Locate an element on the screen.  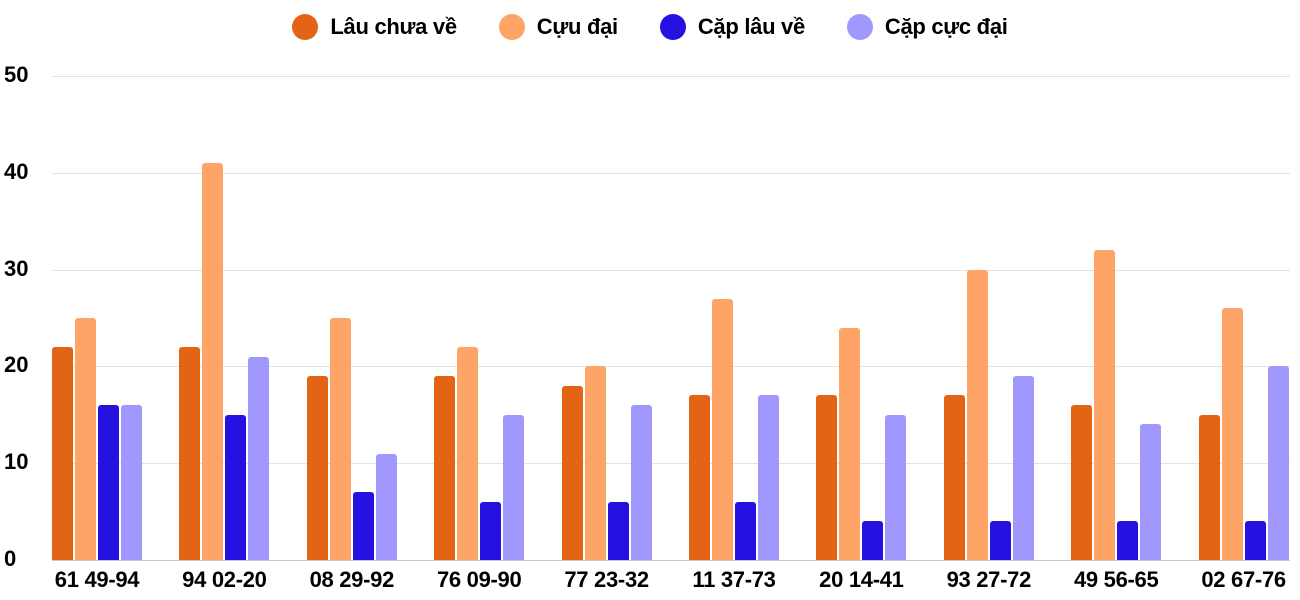
legend-item-cap-lau-ve: Cặp lâu về is located at coordinates (732, 27).